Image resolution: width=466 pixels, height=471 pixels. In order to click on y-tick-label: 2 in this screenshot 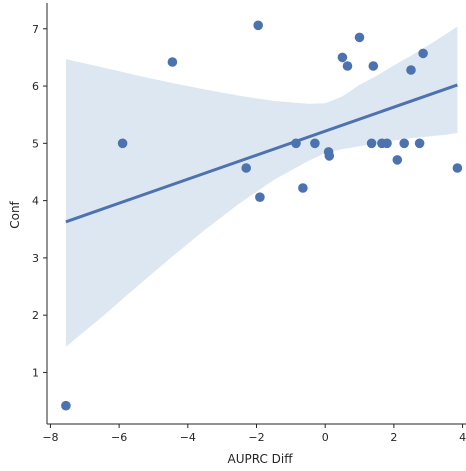, I will do `click(35, 315)`.